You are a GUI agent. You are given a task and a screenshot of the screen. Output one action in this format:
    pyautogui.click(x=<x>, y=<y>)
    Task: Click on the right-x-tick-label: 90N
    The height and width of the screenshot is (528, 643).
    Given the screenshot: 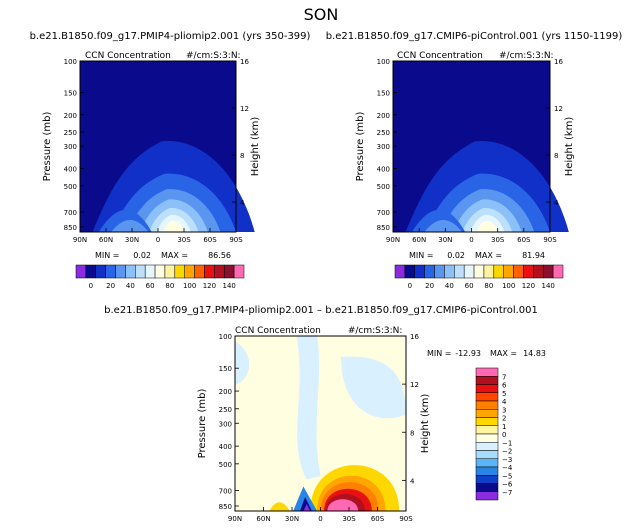 What is the action you would take?
    pyautogui.click(x=393, y=240)
    